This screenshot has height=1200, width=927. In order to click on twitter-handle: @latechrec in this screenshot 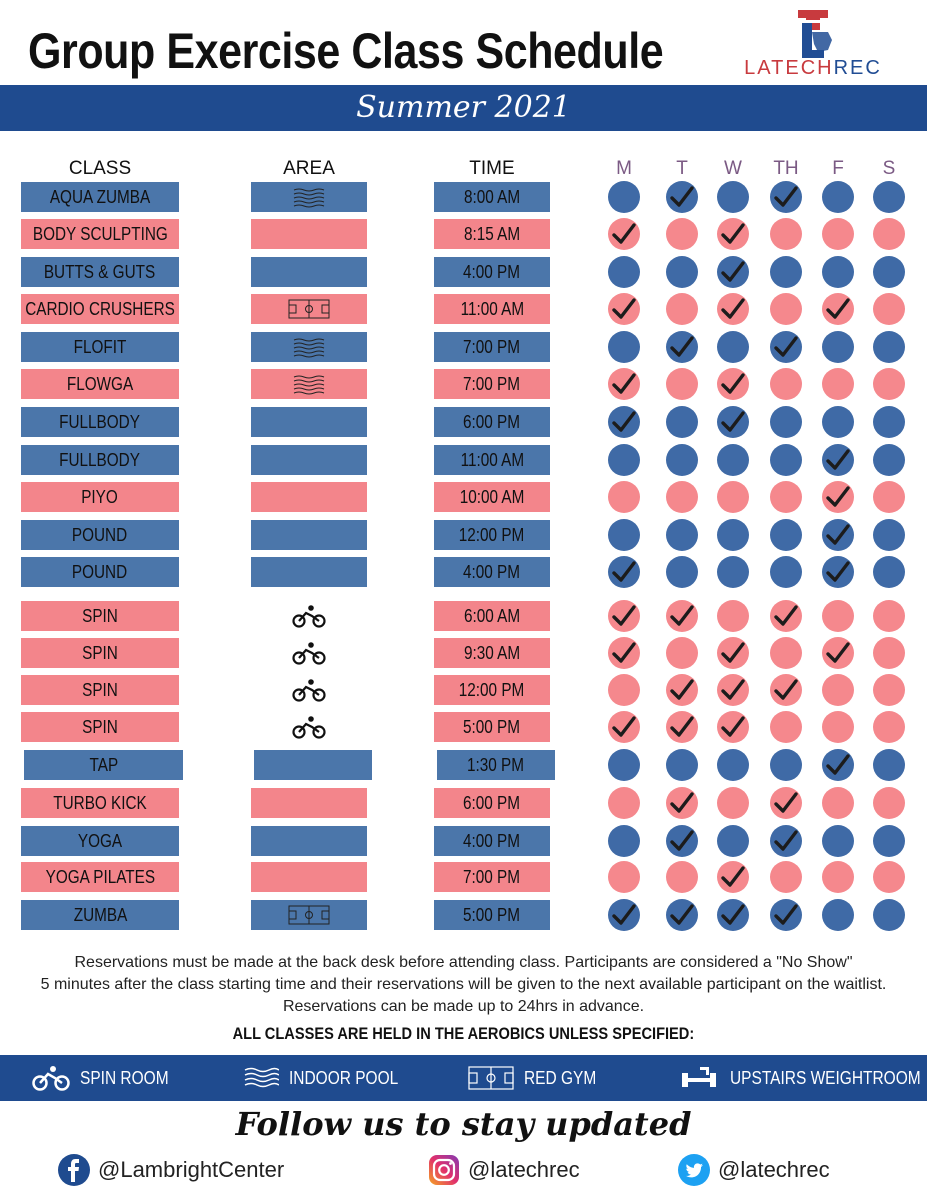, I will do `click(754, 1170)`.